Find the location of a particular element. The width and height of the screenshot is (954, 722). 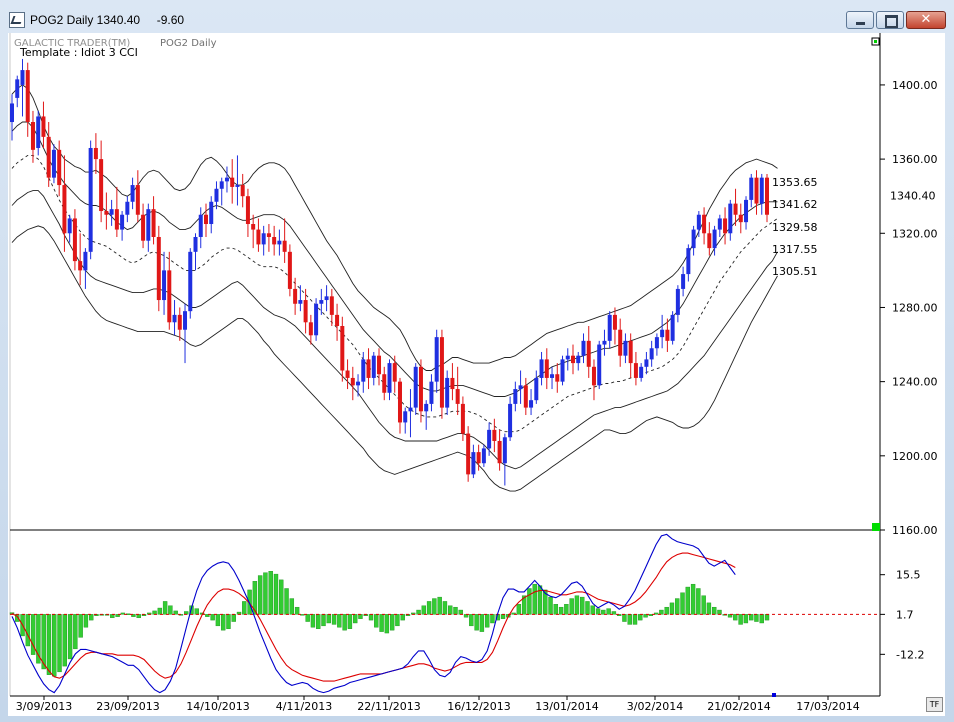

date-label: 16/12/2013 is located at coordinates (478, 706).